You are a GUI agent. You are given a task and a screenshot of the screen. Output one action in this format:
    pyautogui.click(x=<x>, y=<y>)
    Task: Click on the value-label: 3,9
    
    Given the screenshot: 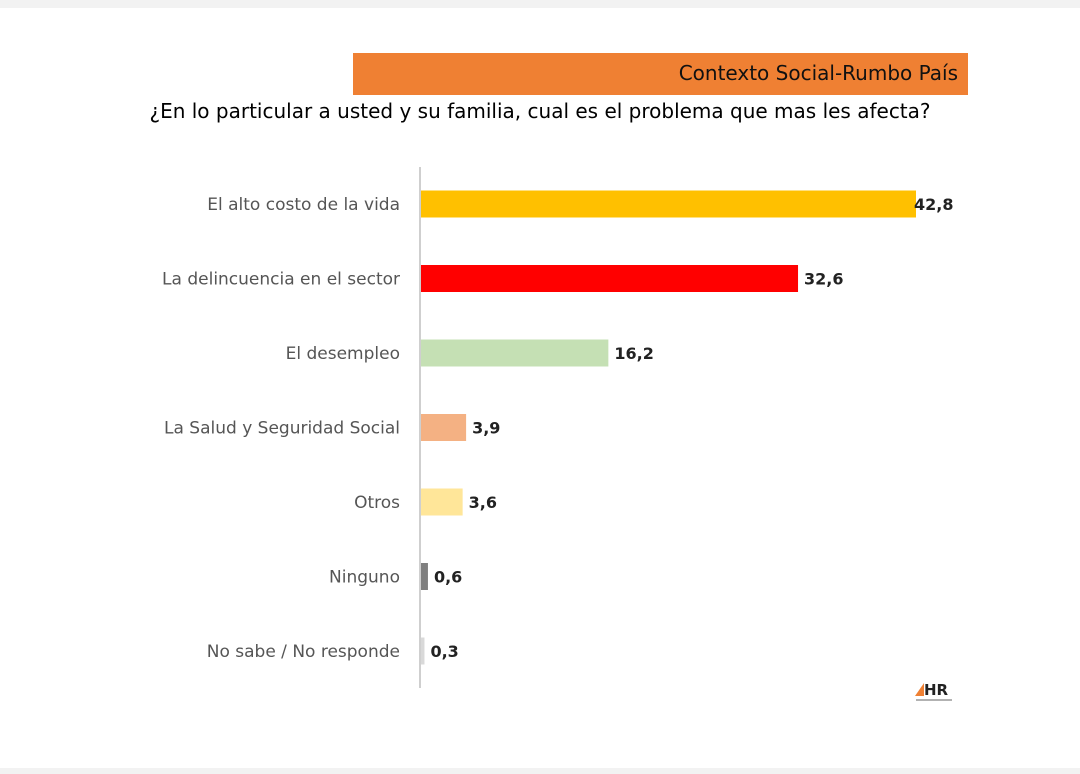 What is the action you would take?
    pyautogui.click(x=486, y=428)
    